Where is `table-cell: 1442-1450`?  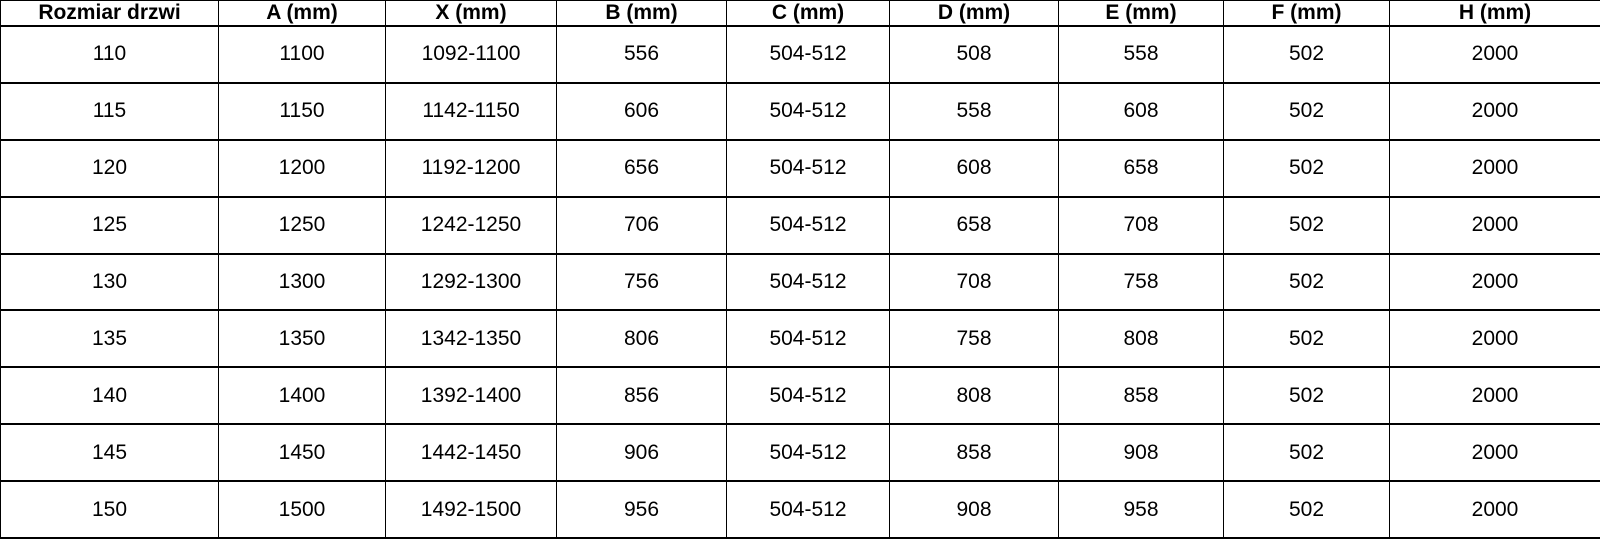 table-cell: 1442-1450 is located at coordinates (471, 452).